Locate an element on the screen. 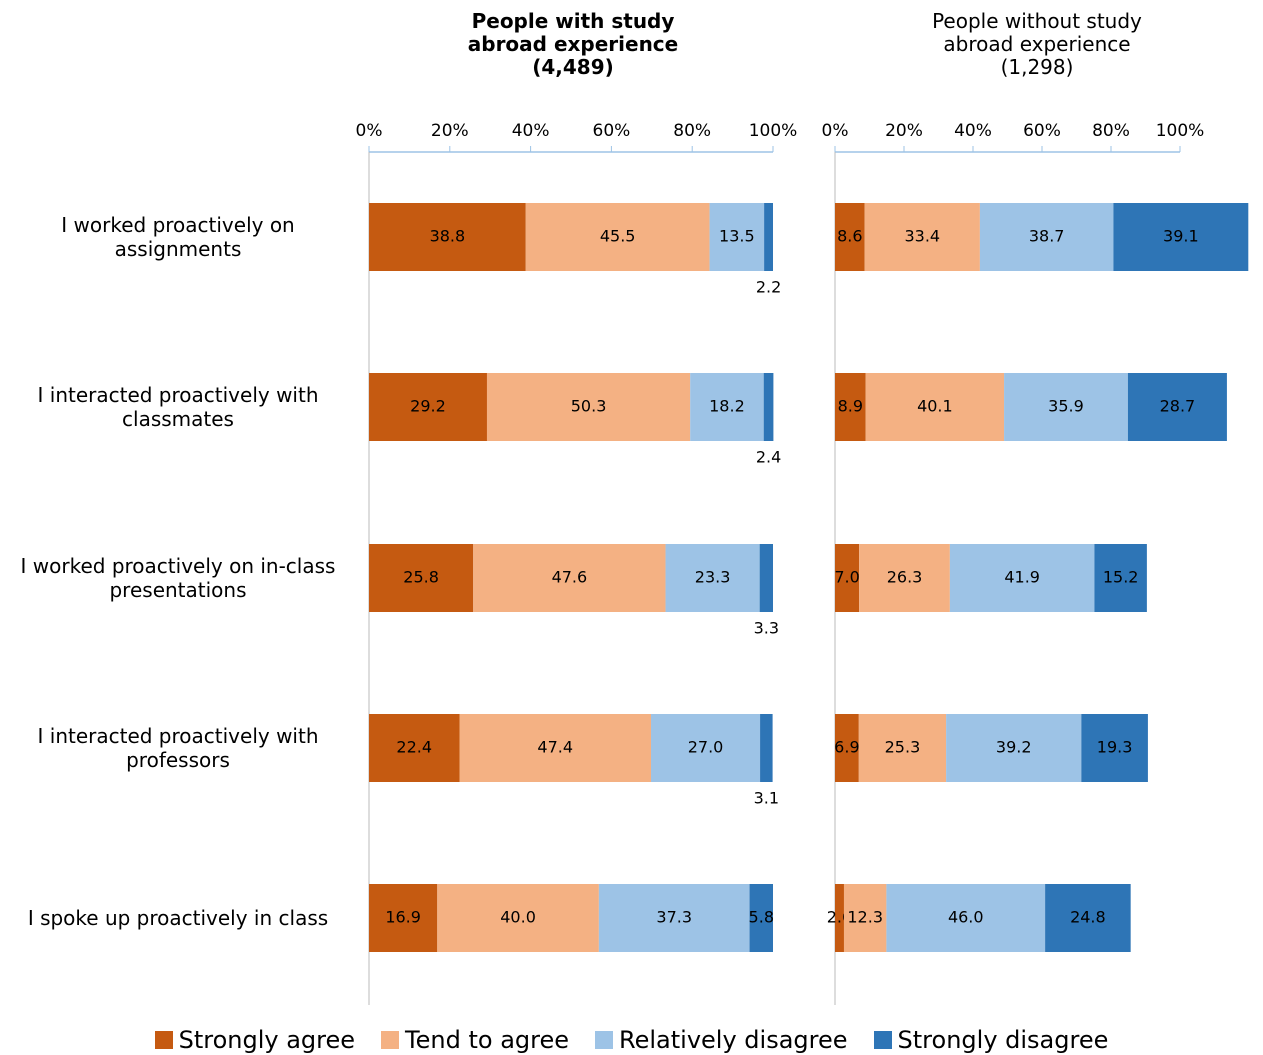 The width and height of the screenshot is (1263, 1055). data-label: 46.0 is located at coordinates (966, 917).